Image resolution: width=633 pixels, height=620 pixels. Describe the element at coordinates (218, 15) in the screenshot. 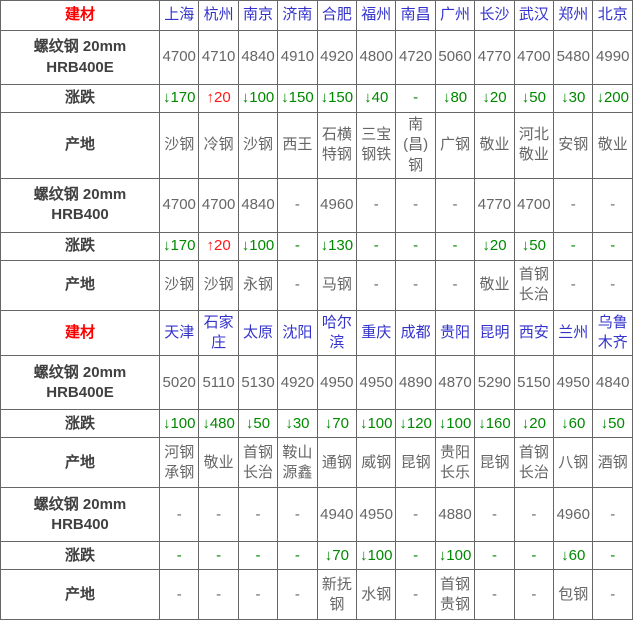

I see `city-header-0-1: 杭州` at that location.